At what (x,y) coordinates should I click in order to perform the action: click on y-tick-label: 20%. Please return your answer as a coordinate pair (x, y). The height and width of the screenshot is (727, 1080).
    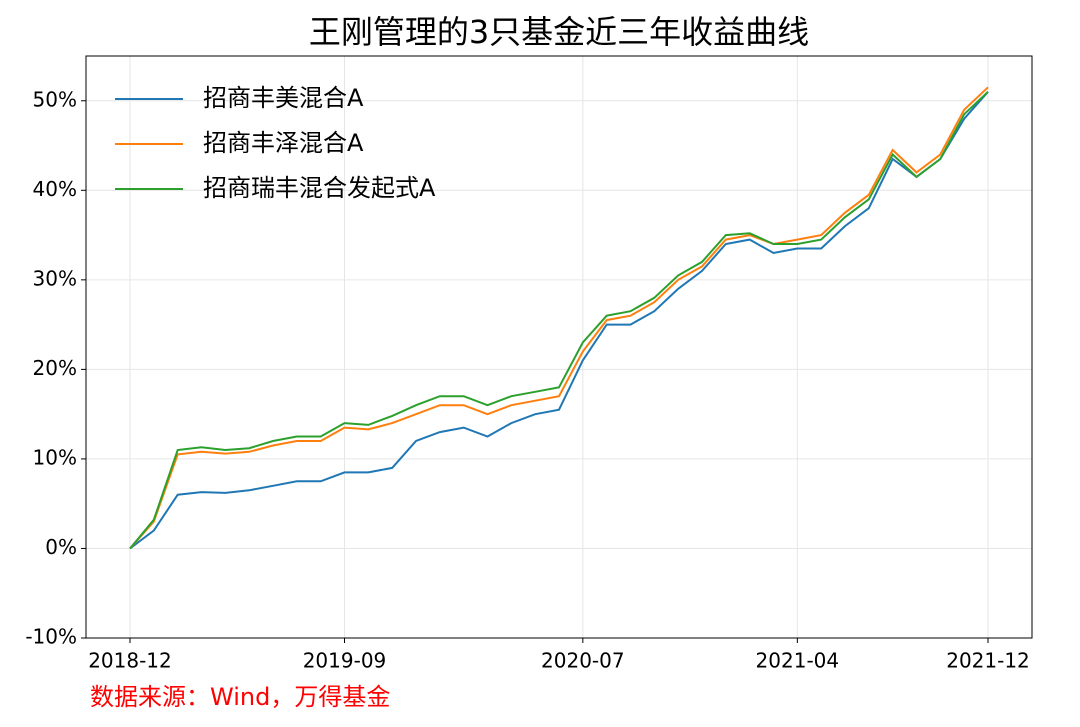
    Looking at the image, I should click on (55, 368).